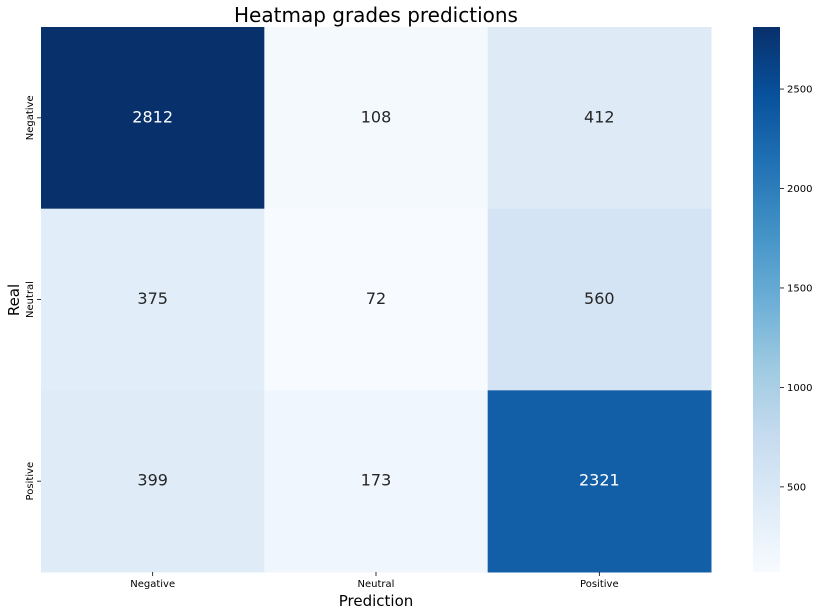 This screenshot has width=816, height=614. Describe the element at coordinates (30, 117) in the screenshot. I see `y-tick-label: Negative` at that location.